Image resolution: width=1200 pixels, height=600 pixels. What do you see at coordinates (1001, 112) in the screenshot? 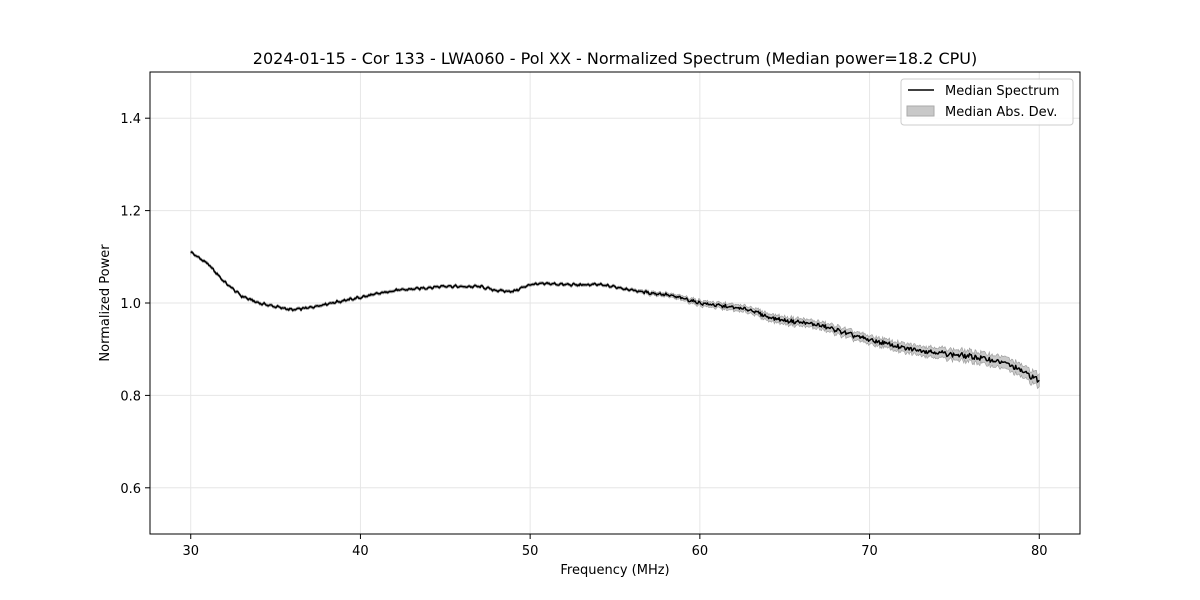
I see `legend-label-mad: Median Abs. Dev.` at bounding box center [1001, 112].